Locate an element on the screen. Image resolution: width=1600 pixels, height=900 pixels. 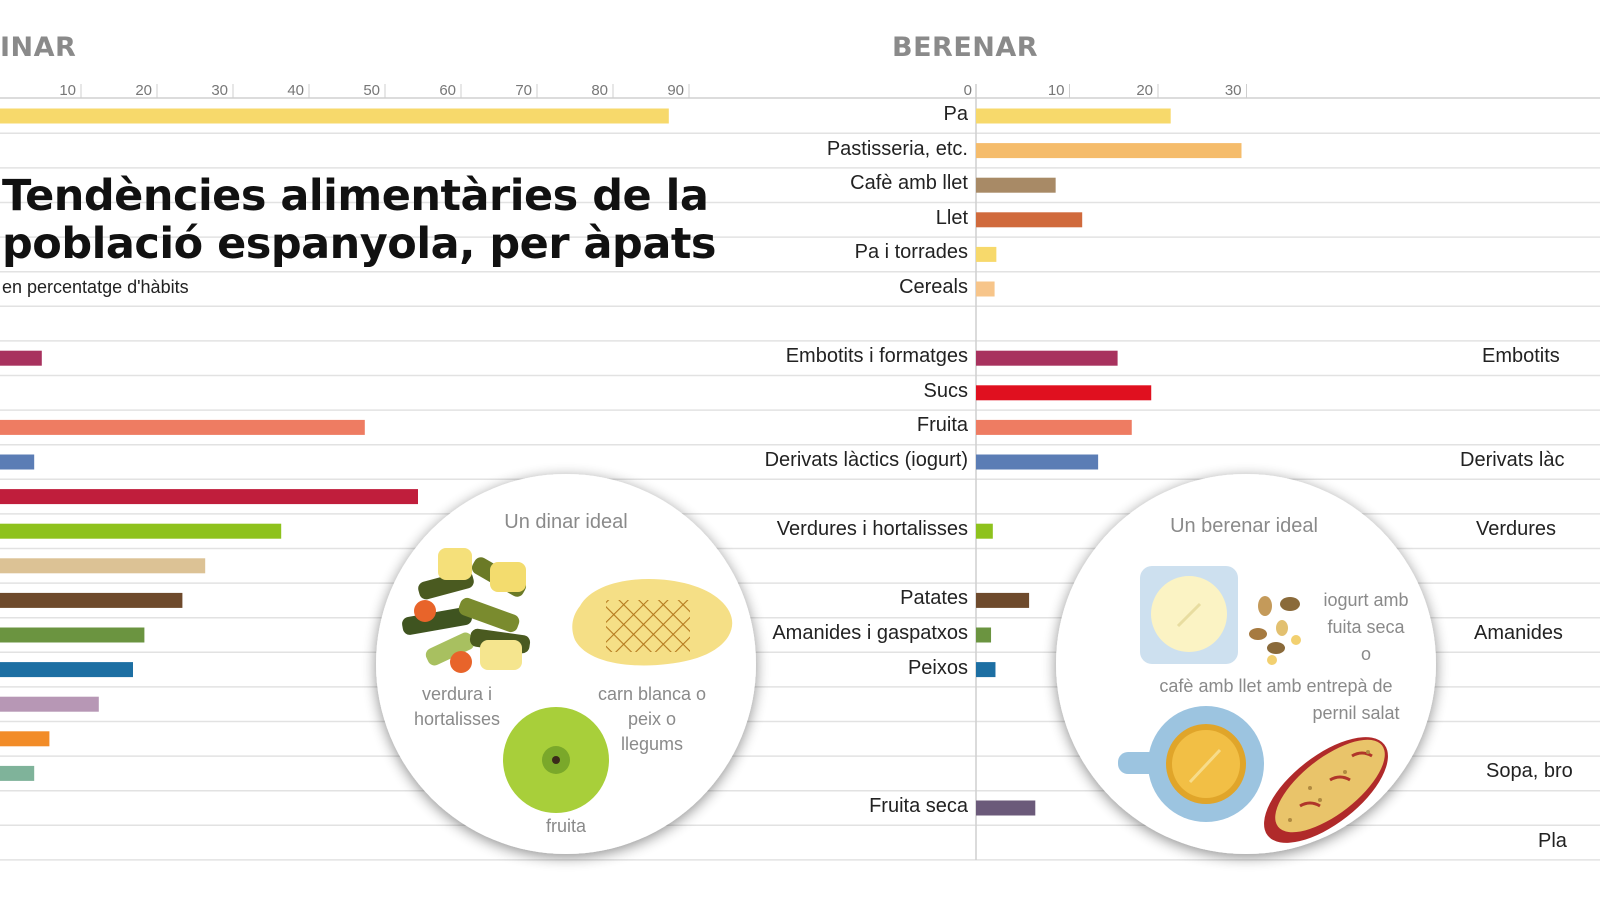
dinar-meat-label-2: peix o is located at coordinates (652, 719).